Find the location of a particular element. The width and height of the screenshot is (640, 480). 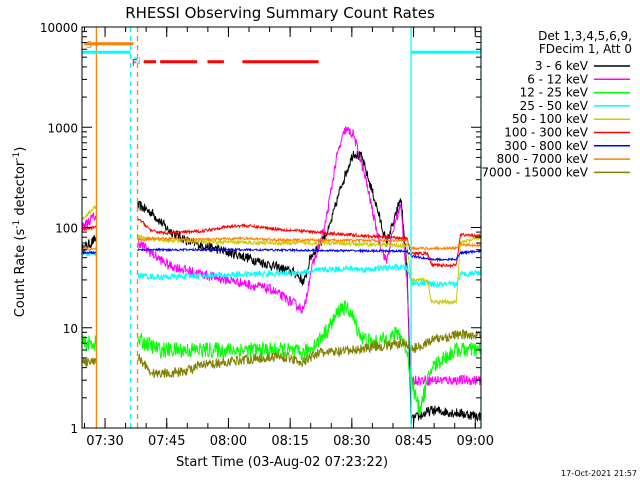

legend-label-8: 7000 - 15000 keV is located at coordinates (534, 172).